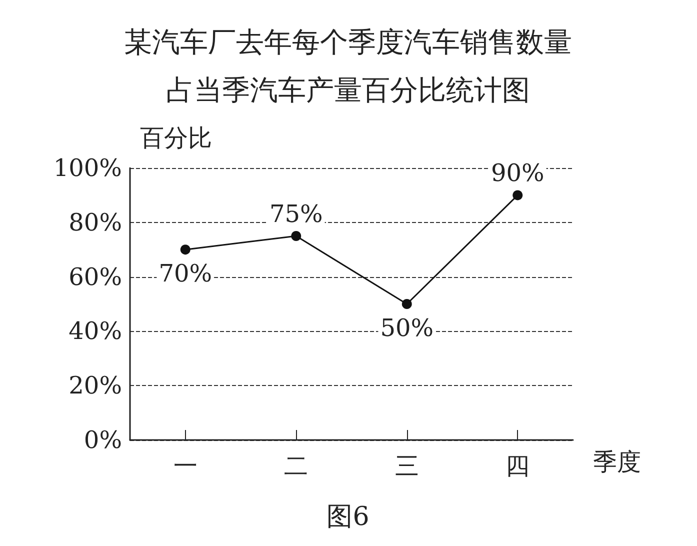 This screenshot has height=546, width=697. What do you see at coordinates (517, 173) in the screenshot?
I see `data-label: 90%` at bounding box center [517, 173].